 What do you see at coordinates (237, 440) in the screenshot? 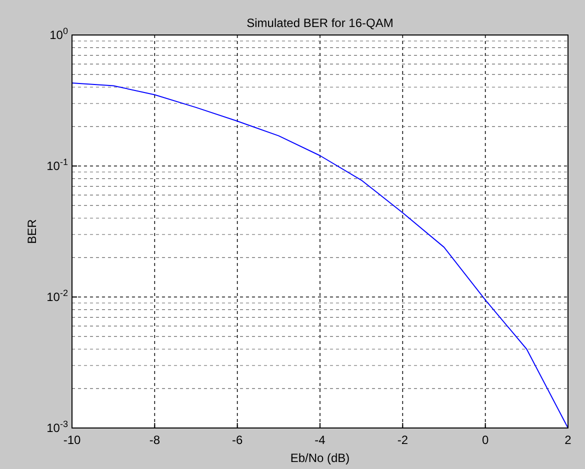
I see `x-tick-label: -6` at bounding box center [237, 440].